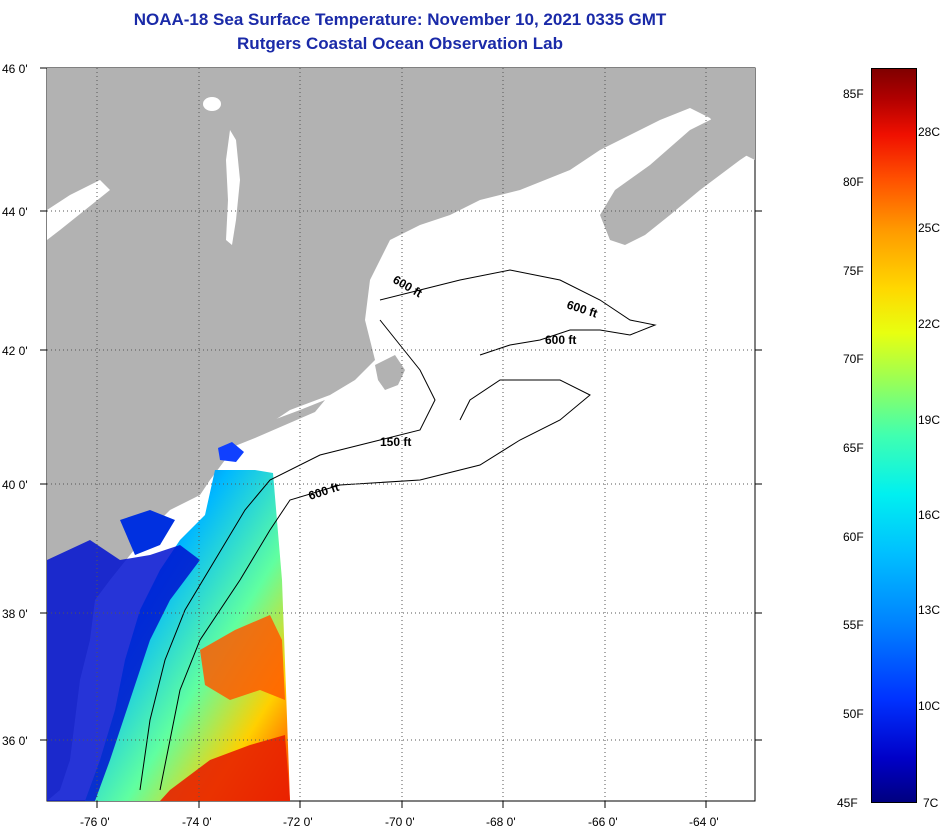  Describe the element at coordinates (931, 803) in the screenshot. I see `colorbar-c-label: 7C` at that location.